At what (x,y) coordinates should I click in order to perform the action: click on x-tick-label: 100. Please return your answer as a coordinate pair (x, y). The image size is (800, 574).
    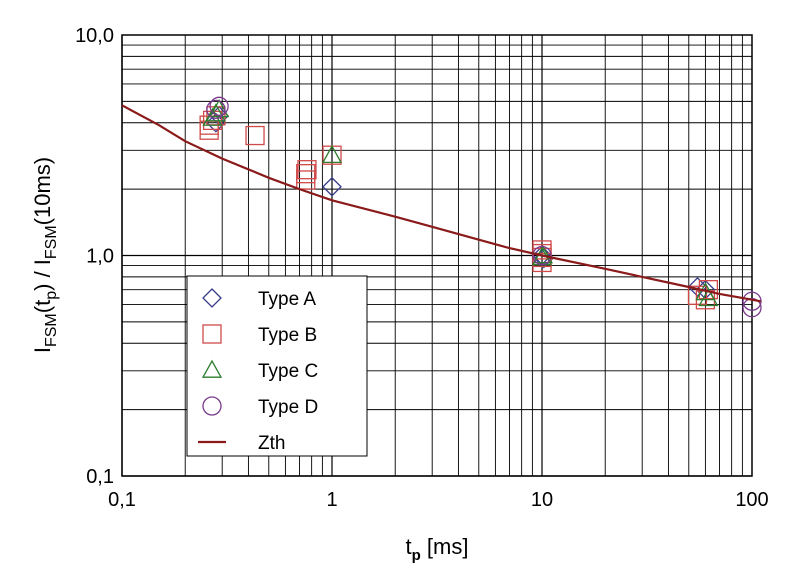
    Looking at the image, I should click on (751, 500).